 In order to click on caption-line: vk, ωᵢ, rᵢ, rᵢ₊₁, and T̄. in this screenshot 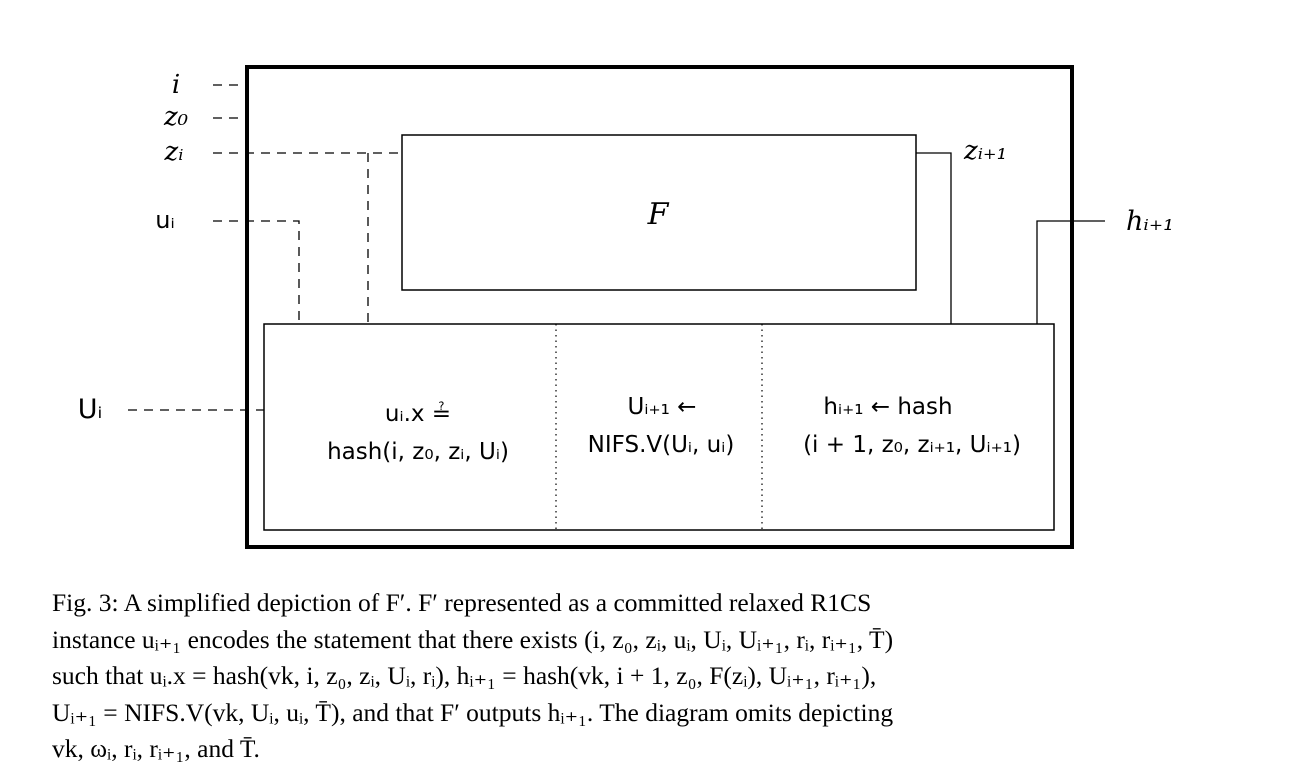, I will do `click(156, 748)`.